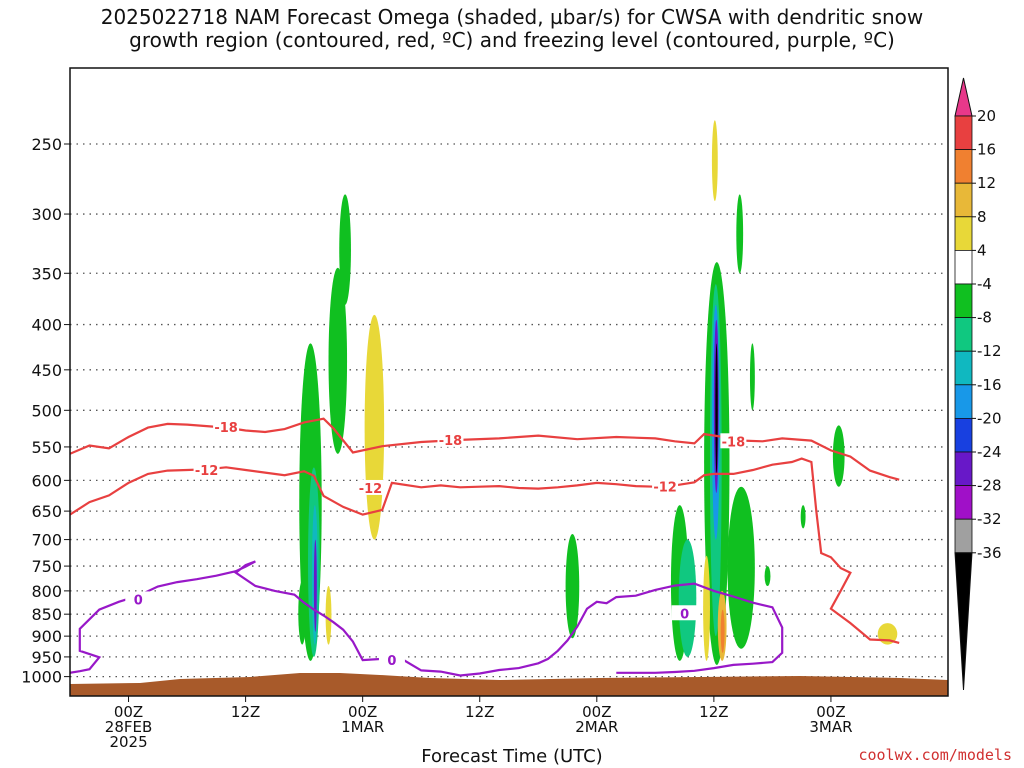 Image resolution: width=1024 pixels, height=768 pixels. What do you see at coordinates (46, 325) in the screenshot?
I see `y-tick-label: 400` at bounding box center [46, 325].